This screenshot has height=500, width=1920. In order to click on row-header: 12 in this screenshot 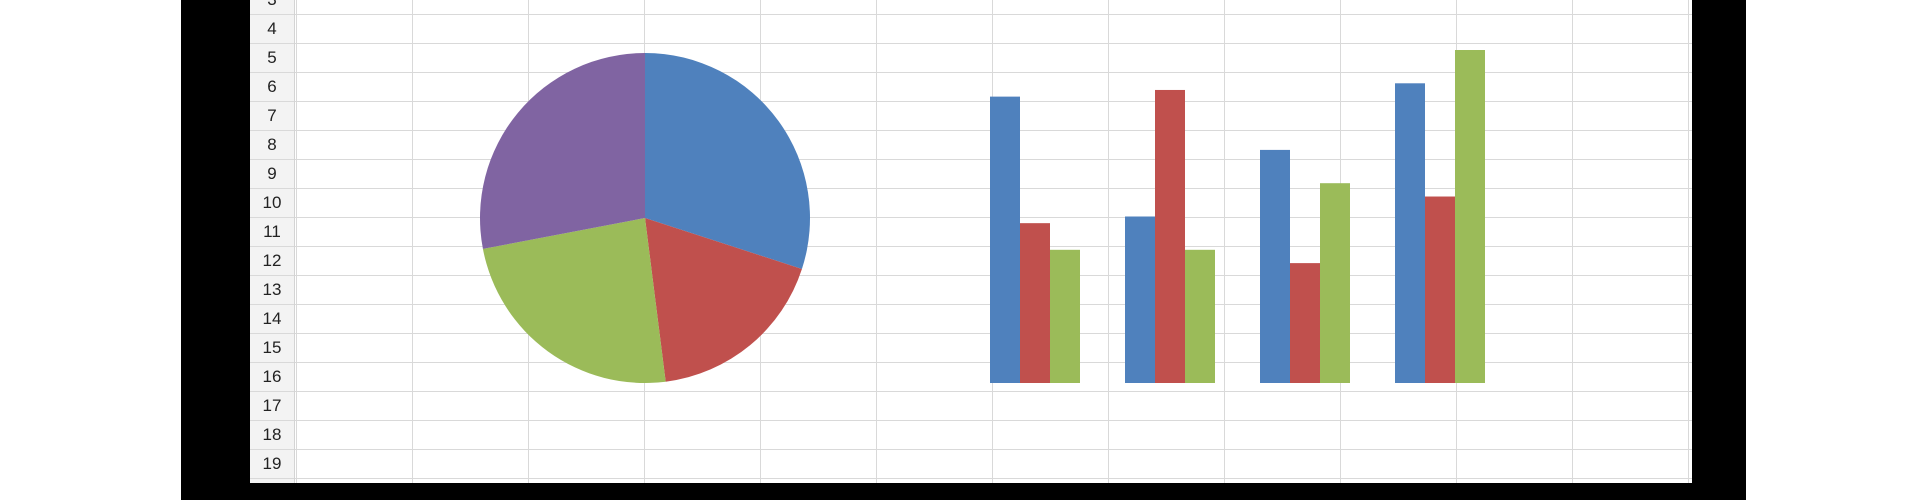, I will do `click(272, 261)`.